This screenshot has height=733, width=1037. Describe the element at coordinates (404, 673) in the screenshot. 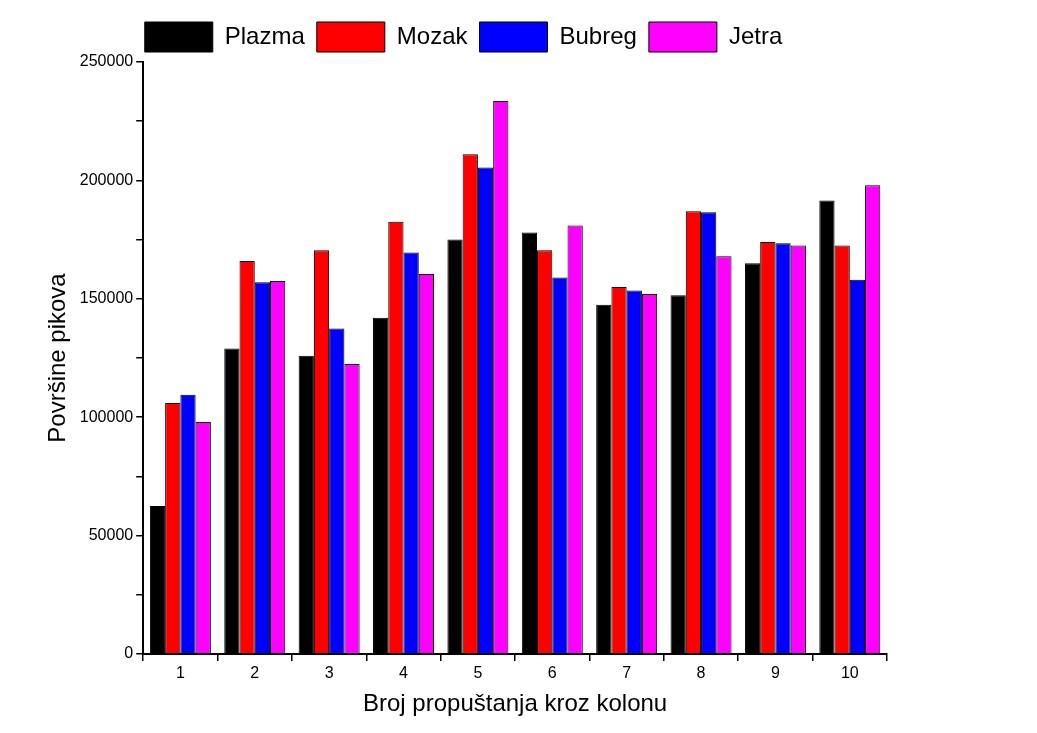

I see `x-tick-label: 4` at that location.